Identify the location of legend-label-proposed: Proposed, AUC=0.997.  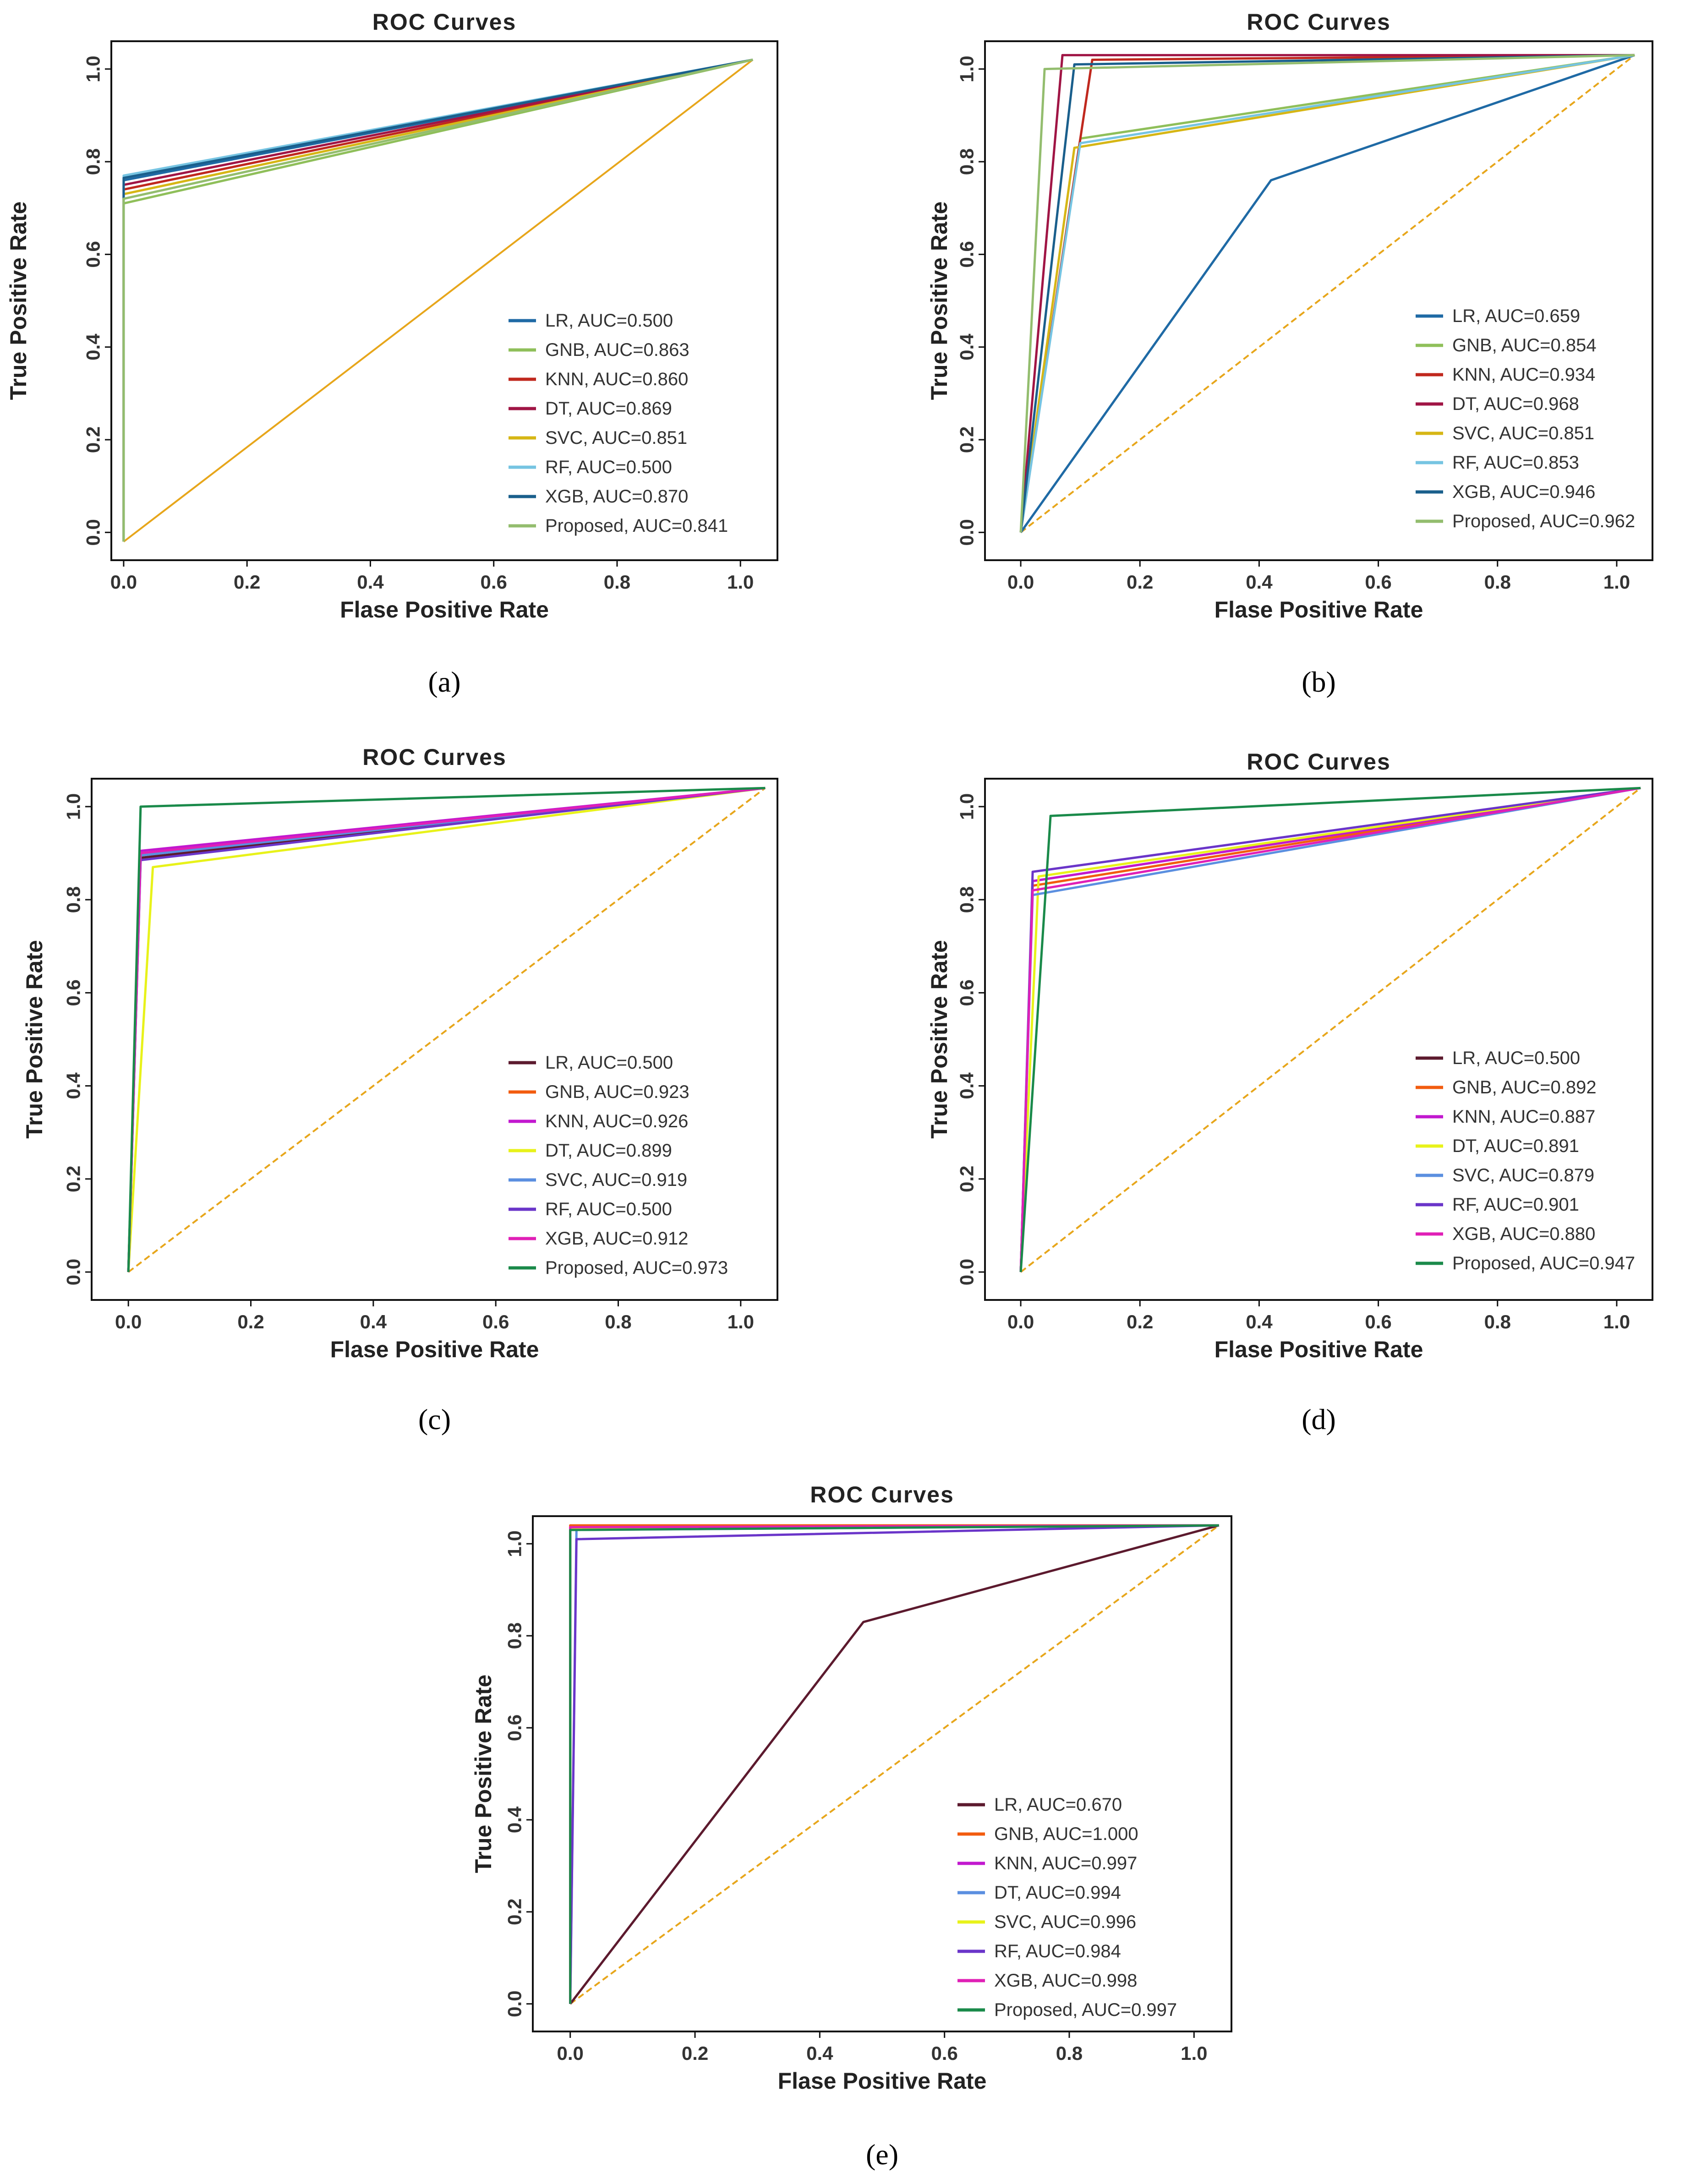
(1086, 2010).